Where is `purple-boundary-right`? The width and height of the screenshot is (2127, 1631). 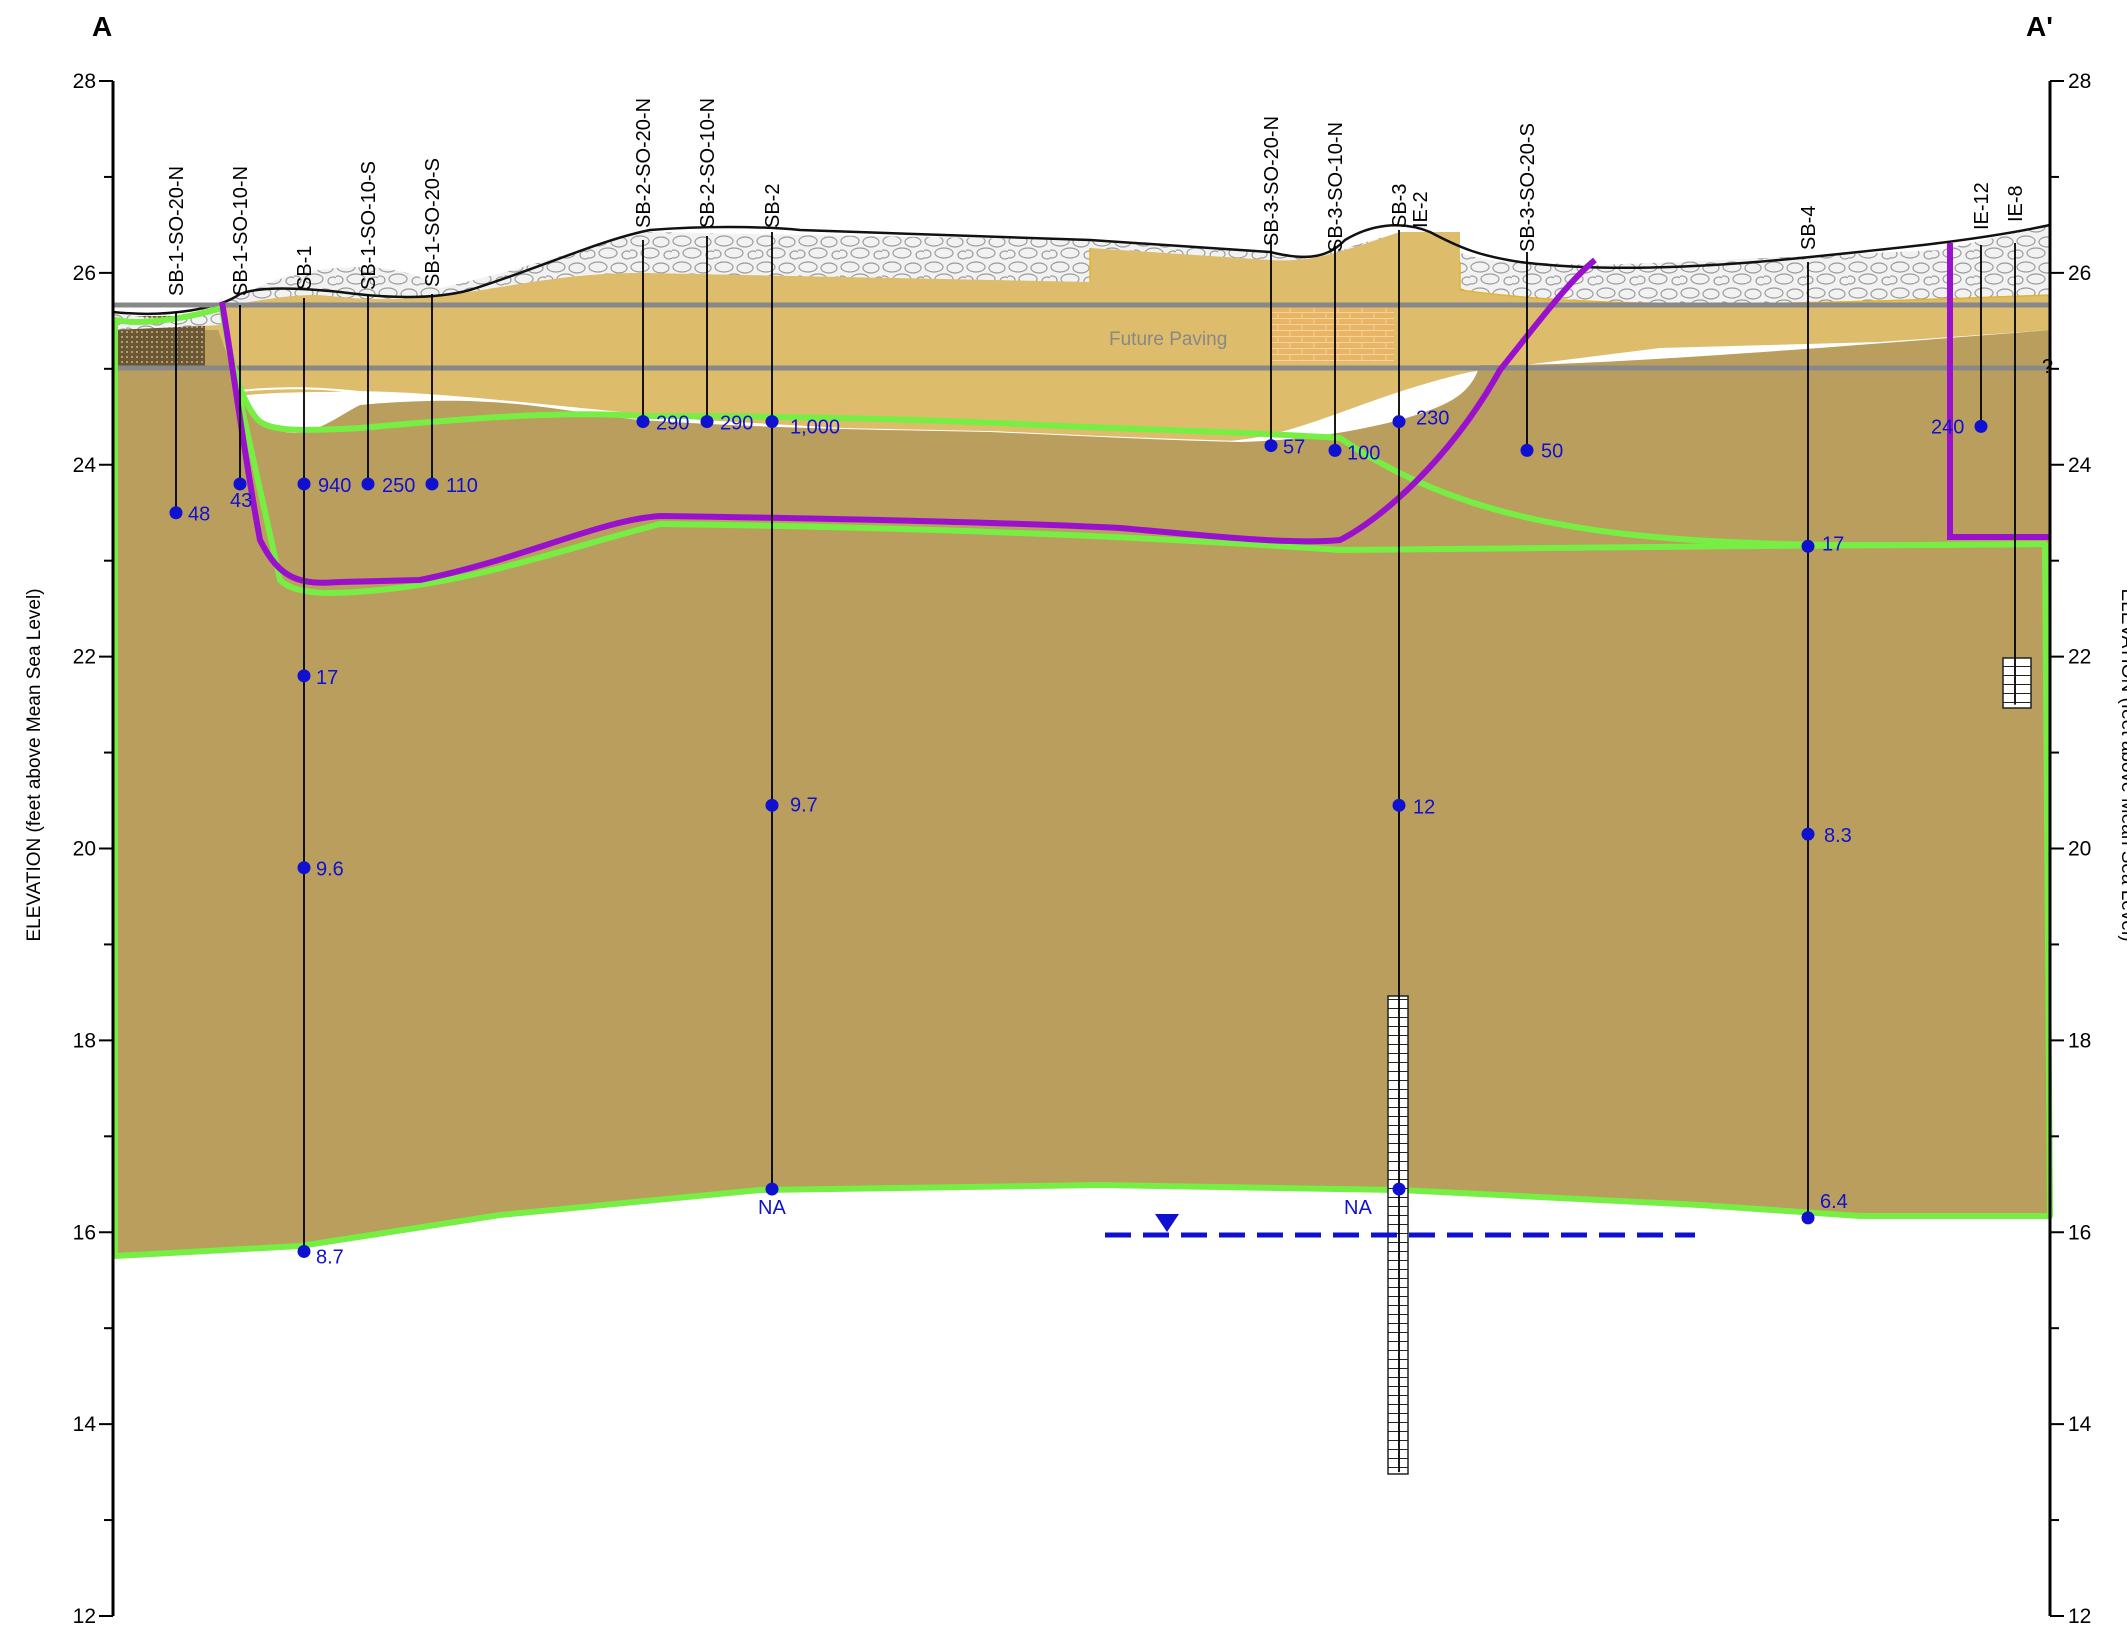
purple-boundary-right is located at coordinates (1998, 391).